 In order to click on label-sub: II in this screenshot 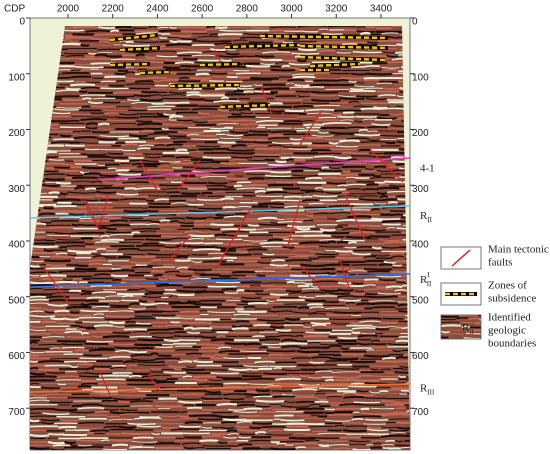, I will do `click(471, 332)`.